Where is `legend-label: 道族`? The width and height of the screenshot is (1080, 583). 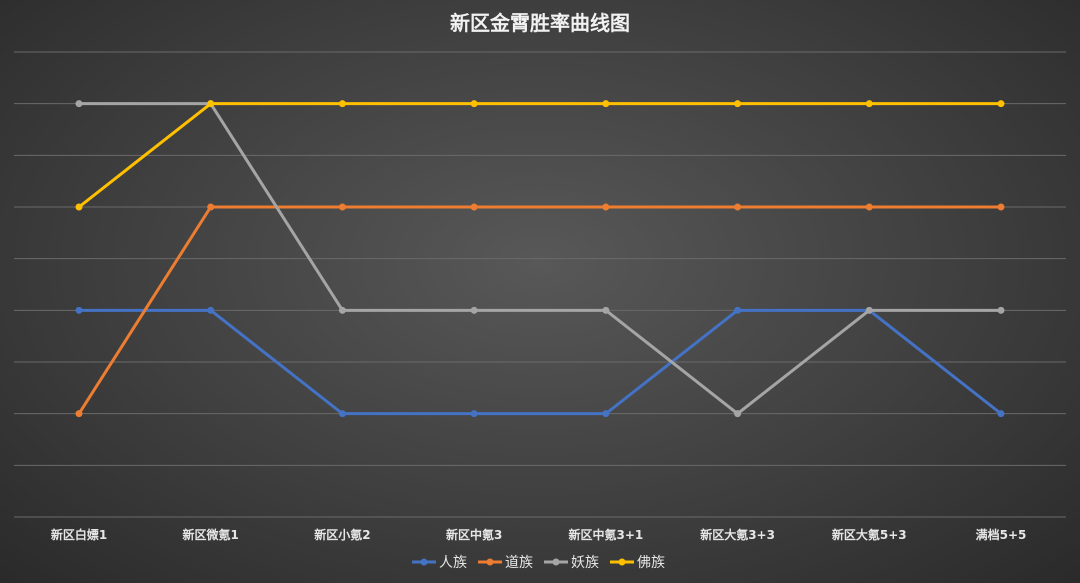 legend-label: 道族 is located at coordinates (519, 563).